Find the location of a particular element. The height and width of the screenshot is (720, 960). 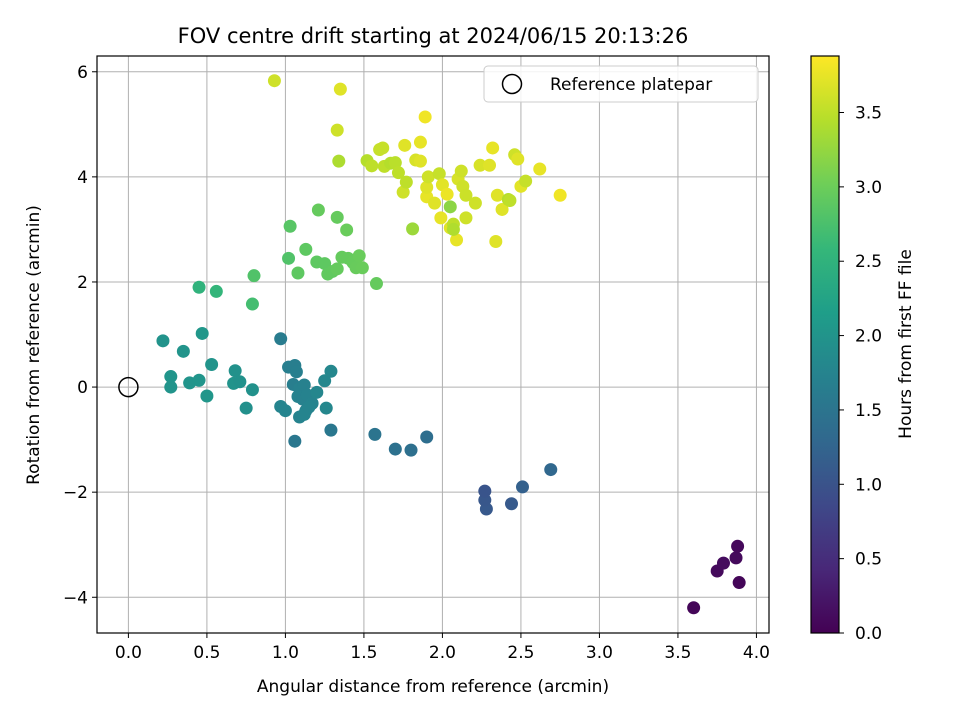

reference-platepar-marker is located at coordinates (128, 387).